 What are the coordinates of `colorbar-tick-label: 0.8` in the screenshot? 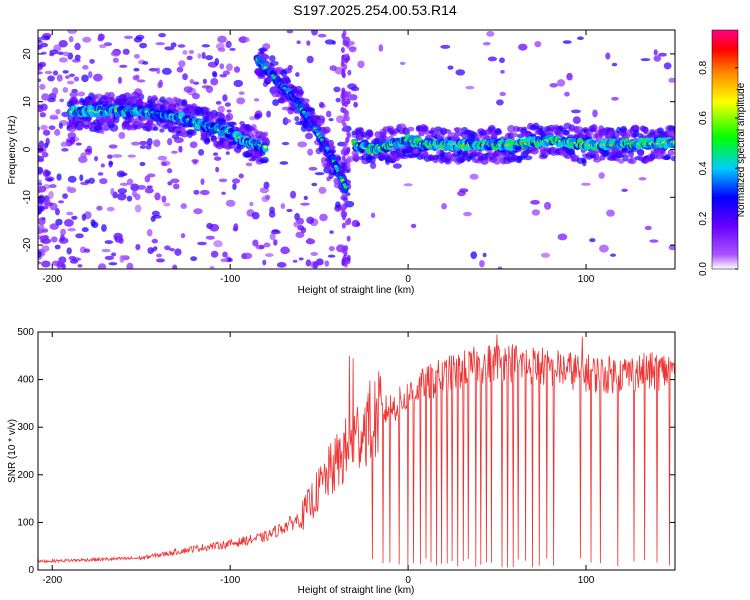 It's located at (703, 67).